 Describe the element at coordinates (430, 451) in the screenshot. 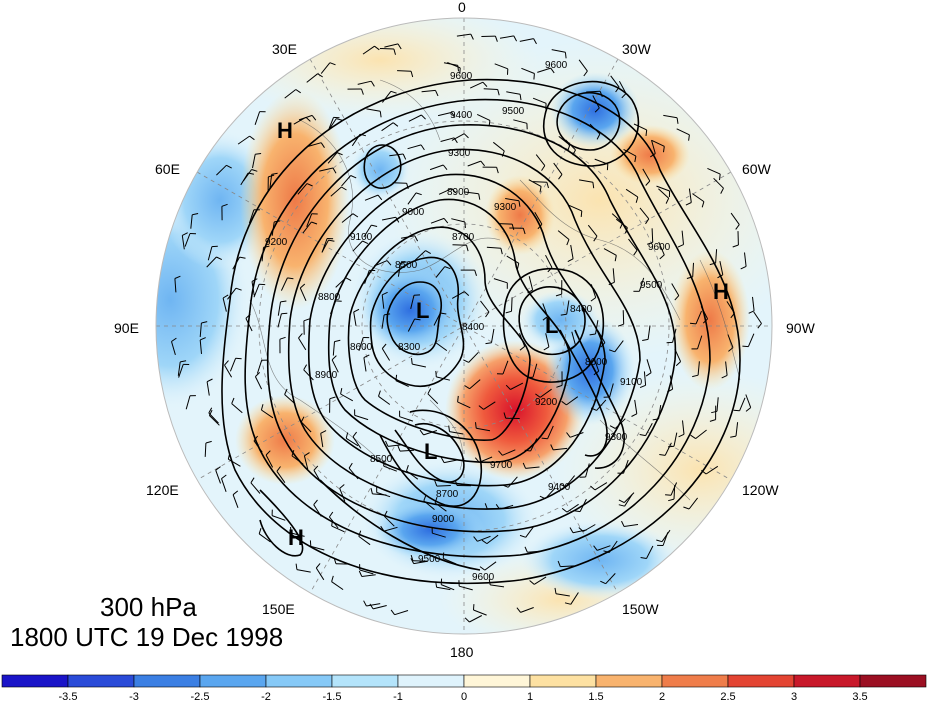

I see `low-center-label: L` at that location.